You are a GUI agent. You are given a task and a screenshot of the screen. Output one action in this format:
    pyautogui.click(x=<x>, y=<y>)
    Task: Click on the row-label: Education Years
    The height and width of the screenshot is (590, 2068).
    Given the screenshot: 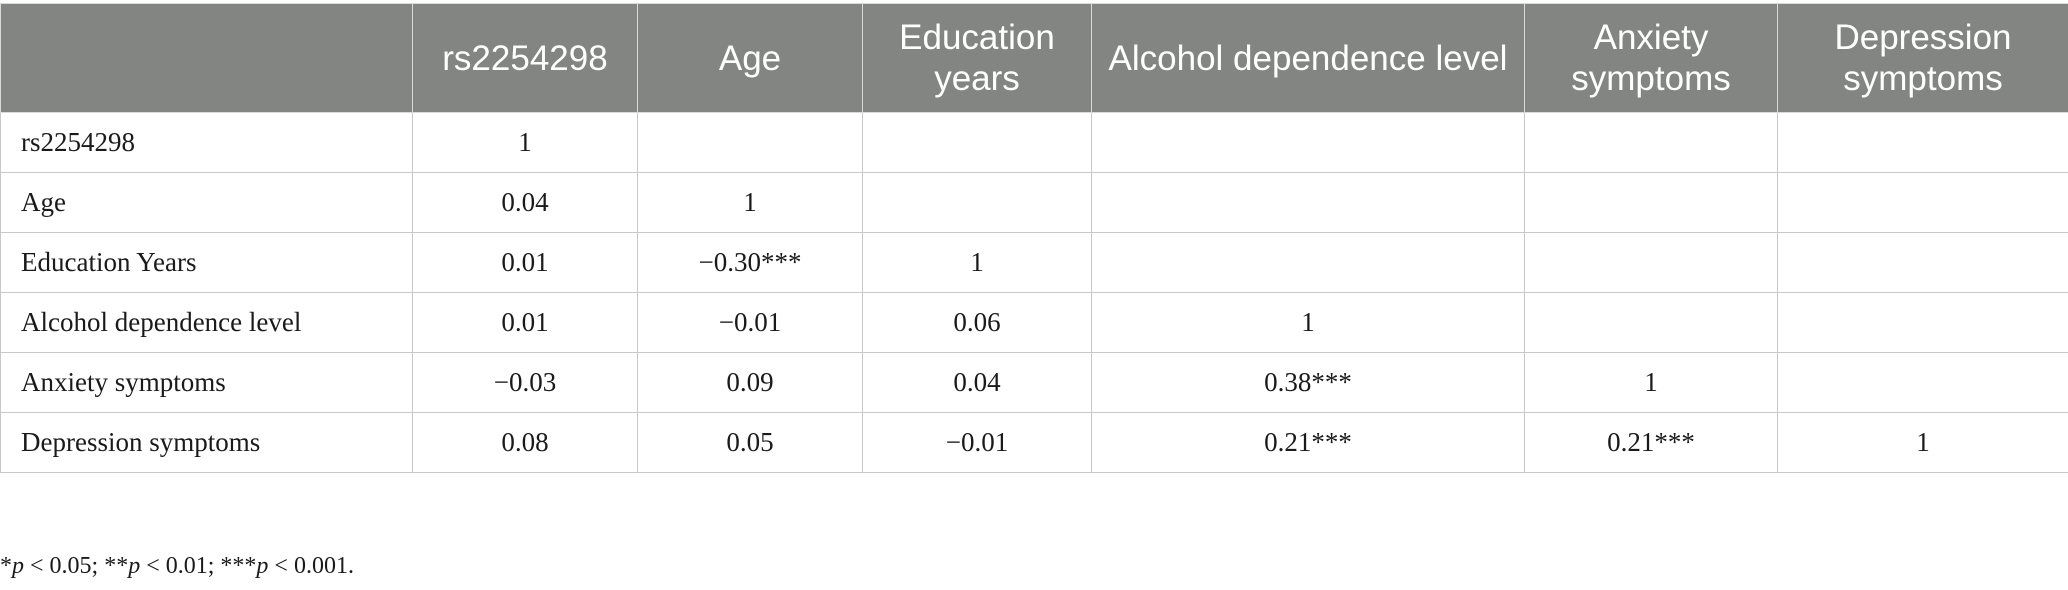 What is the action you would take?
    pyautogui.click(x=206, y=262)
    